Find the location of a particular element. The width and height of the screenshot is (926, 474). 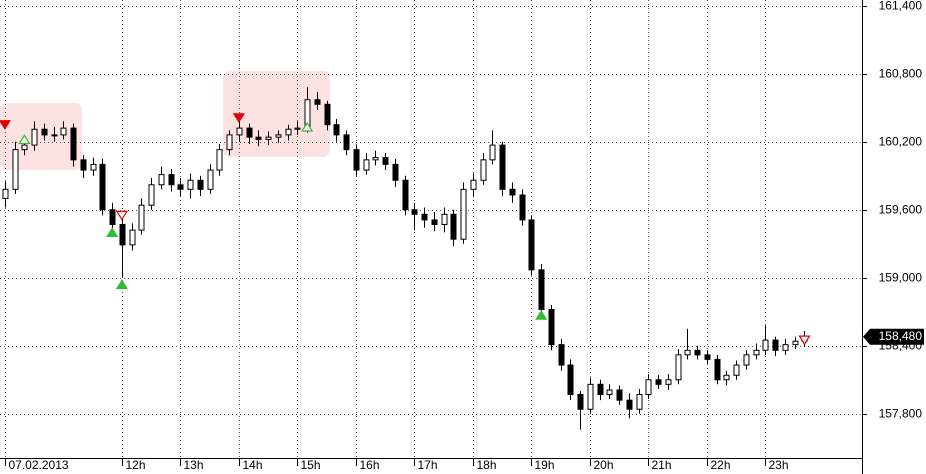

y-tick-label: 160,800 is located at coordinates (901, 74).